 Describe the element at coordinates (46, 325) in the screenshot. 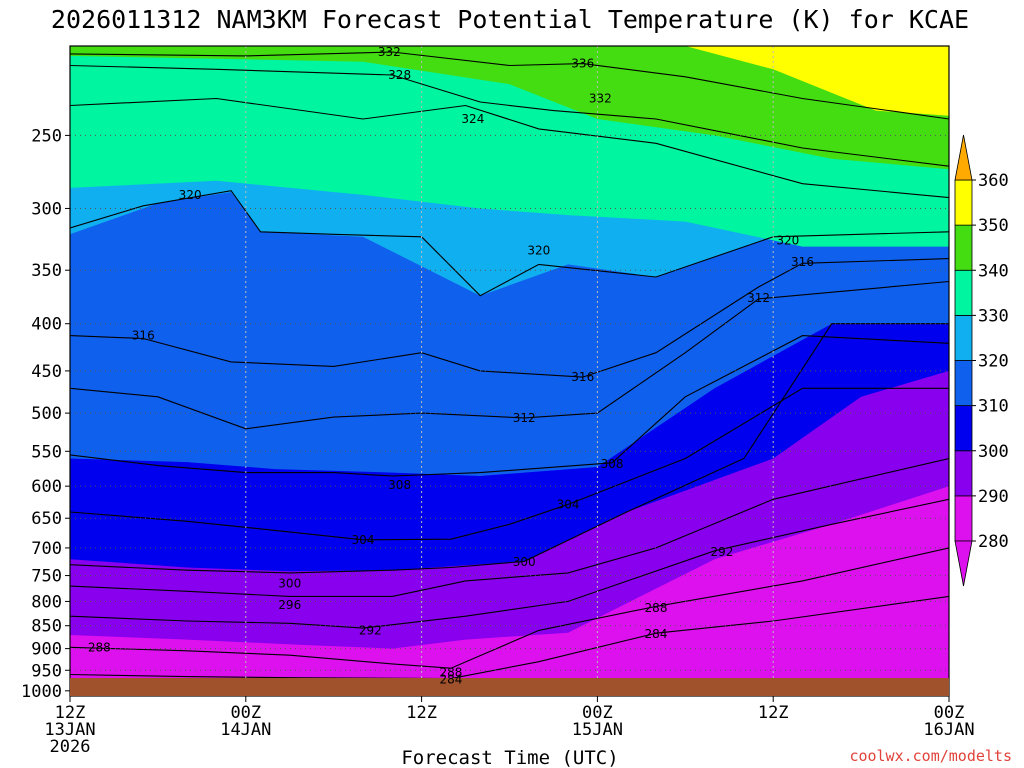

I see `y-tick-label: 400` at that location.